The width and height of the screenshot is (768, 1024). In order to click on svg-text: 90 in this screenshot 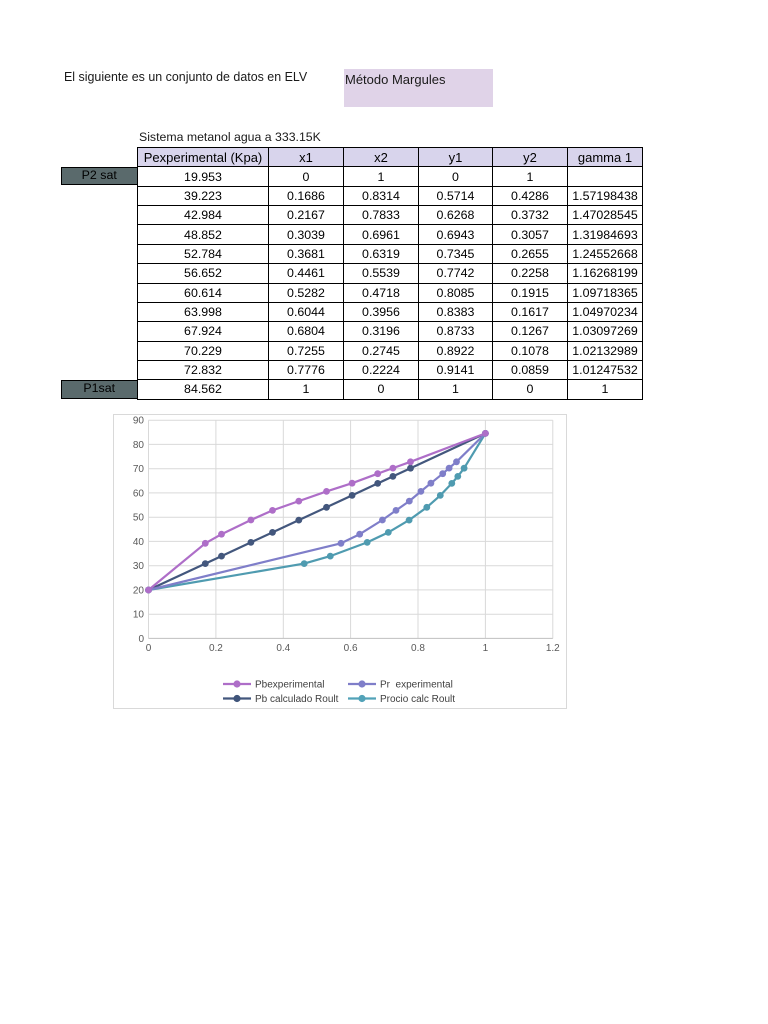, I will do `click(139, 421)`.